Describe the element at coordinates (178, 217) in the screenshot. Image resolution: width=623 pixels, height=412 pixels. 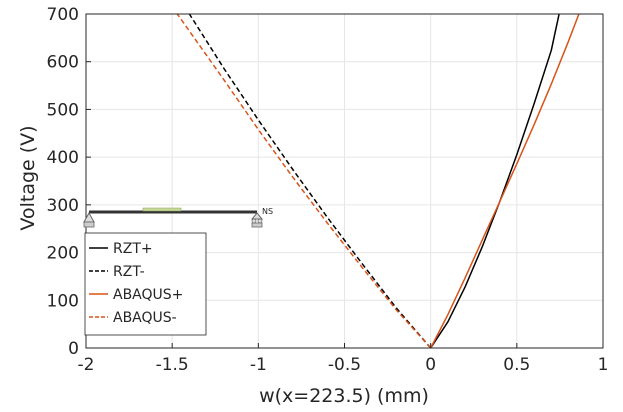
I see `beam-inset: NS` at that location.